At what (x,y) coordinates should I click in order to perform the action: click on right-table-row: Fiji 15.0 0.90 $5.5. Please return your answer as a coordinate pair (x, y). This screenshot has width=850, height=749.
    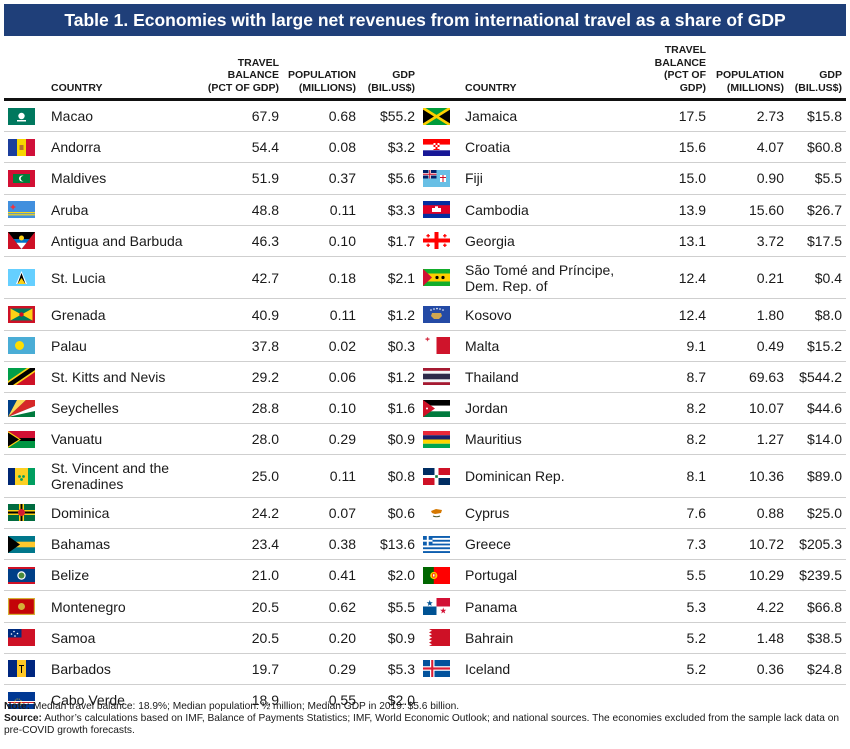
    Looking at the image, I should click on (632, 178).